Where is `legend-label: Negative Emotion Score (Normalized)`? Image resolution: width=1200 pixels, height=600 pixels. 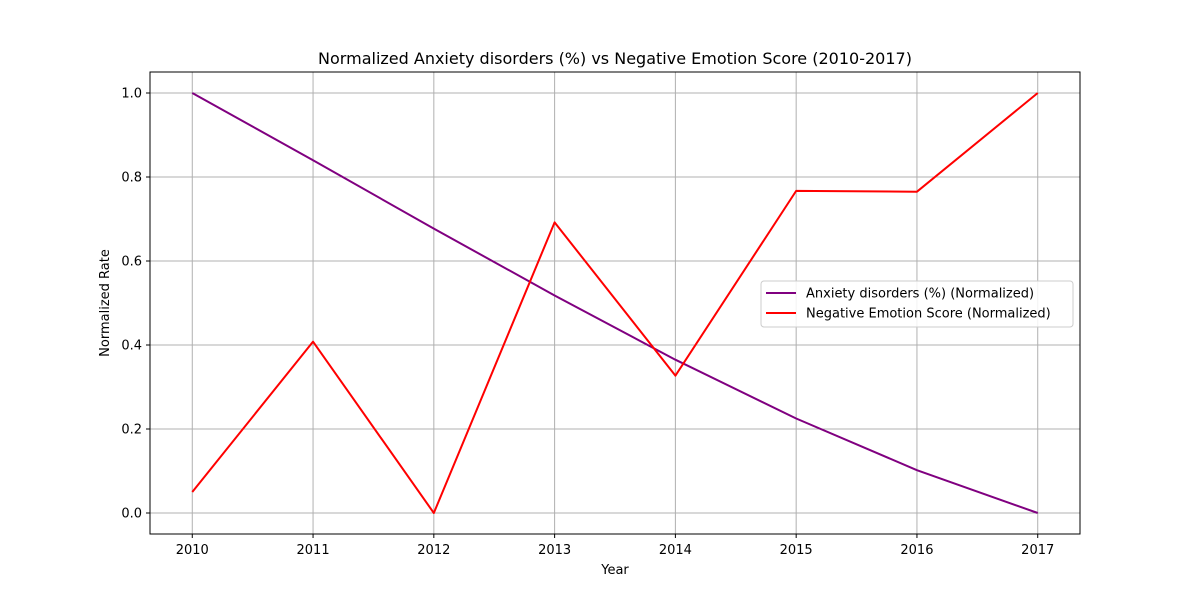 legend-label: Negative Emotion Score (Normalized) is located at coordinates (928, 314).